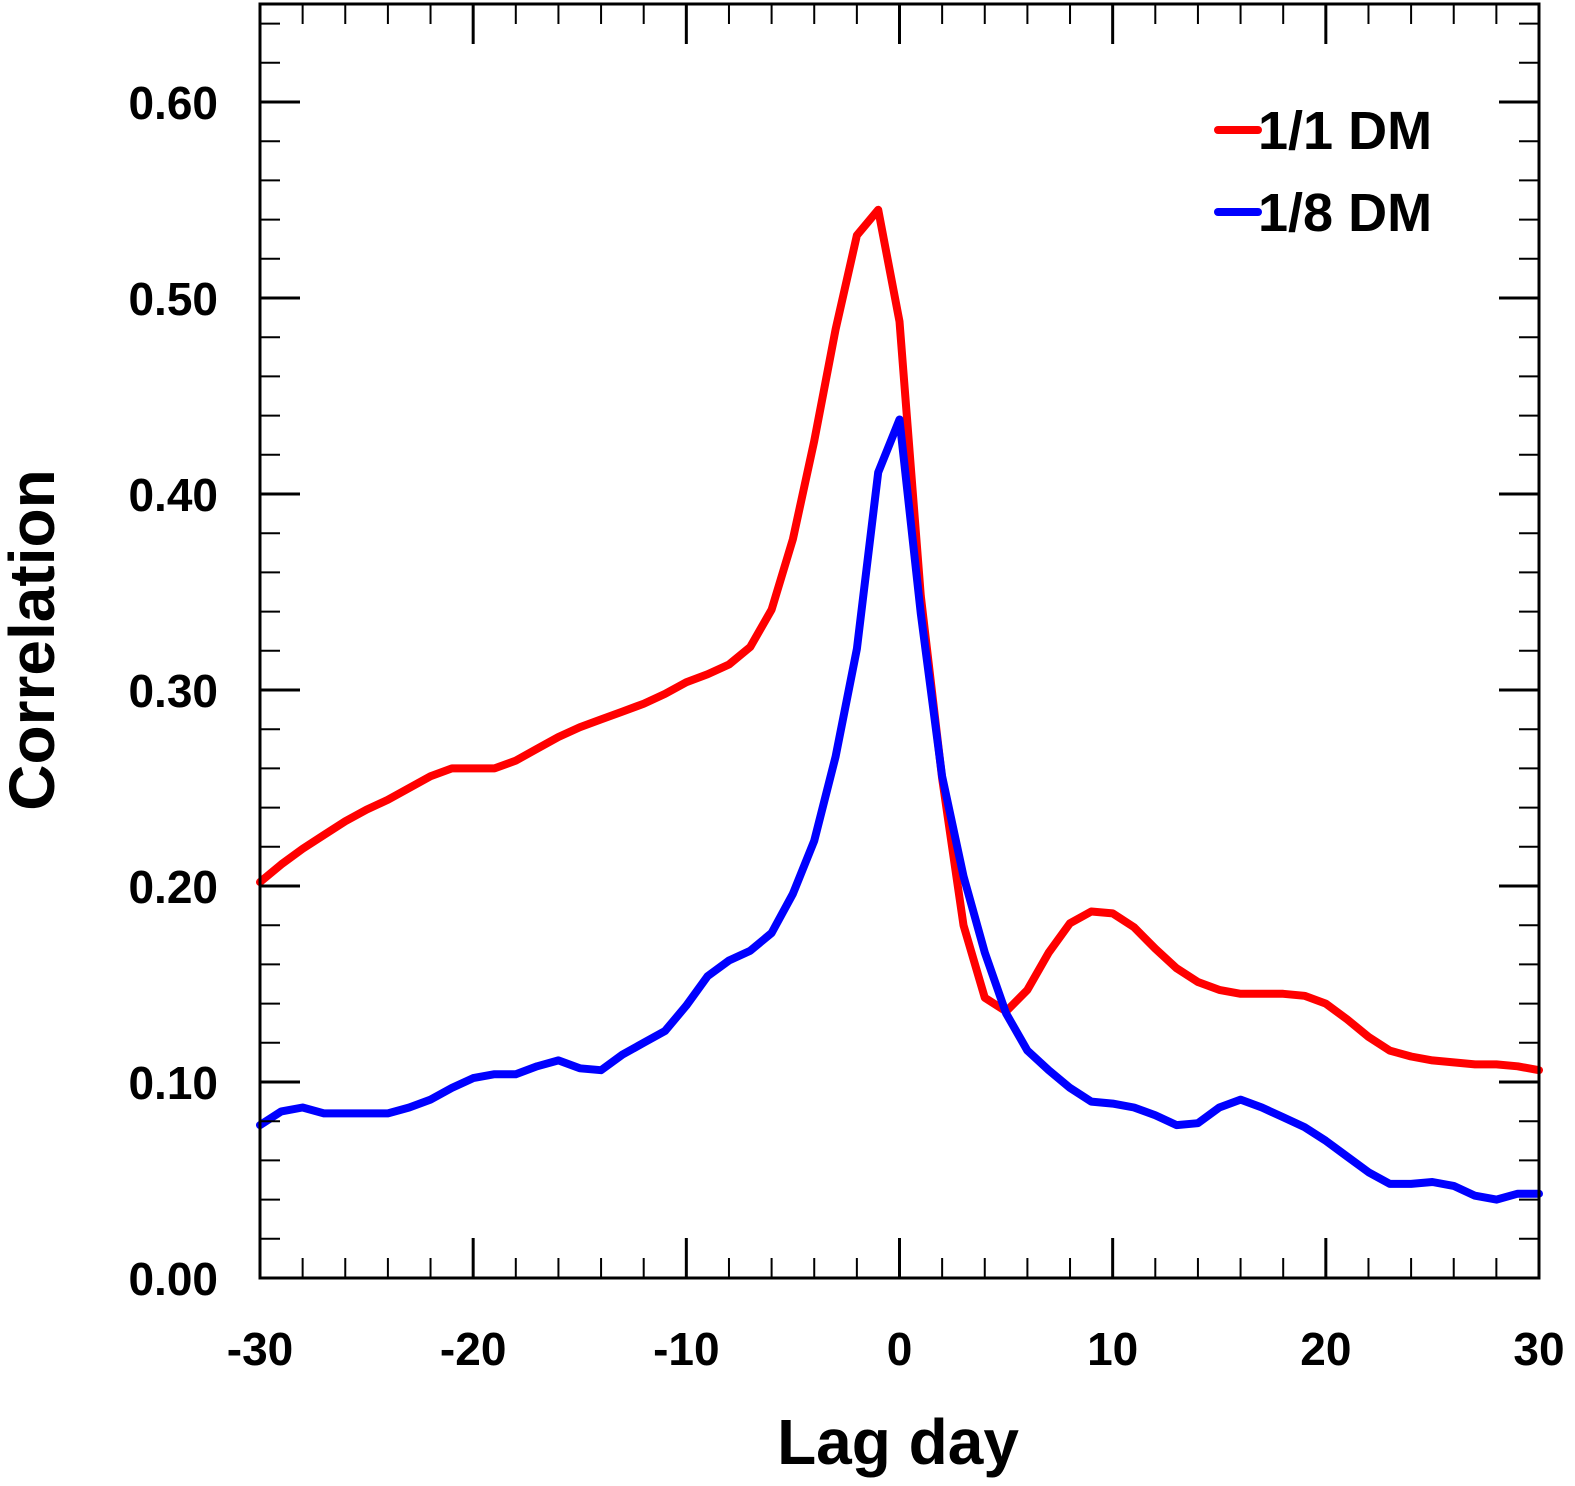 The width and height of the screenshot is (1575, 1486). What do you see at coordinates (898, 1442) in the screenshot?
I see `x-axis-title: Lag day` at bounding box center [898, 1442].